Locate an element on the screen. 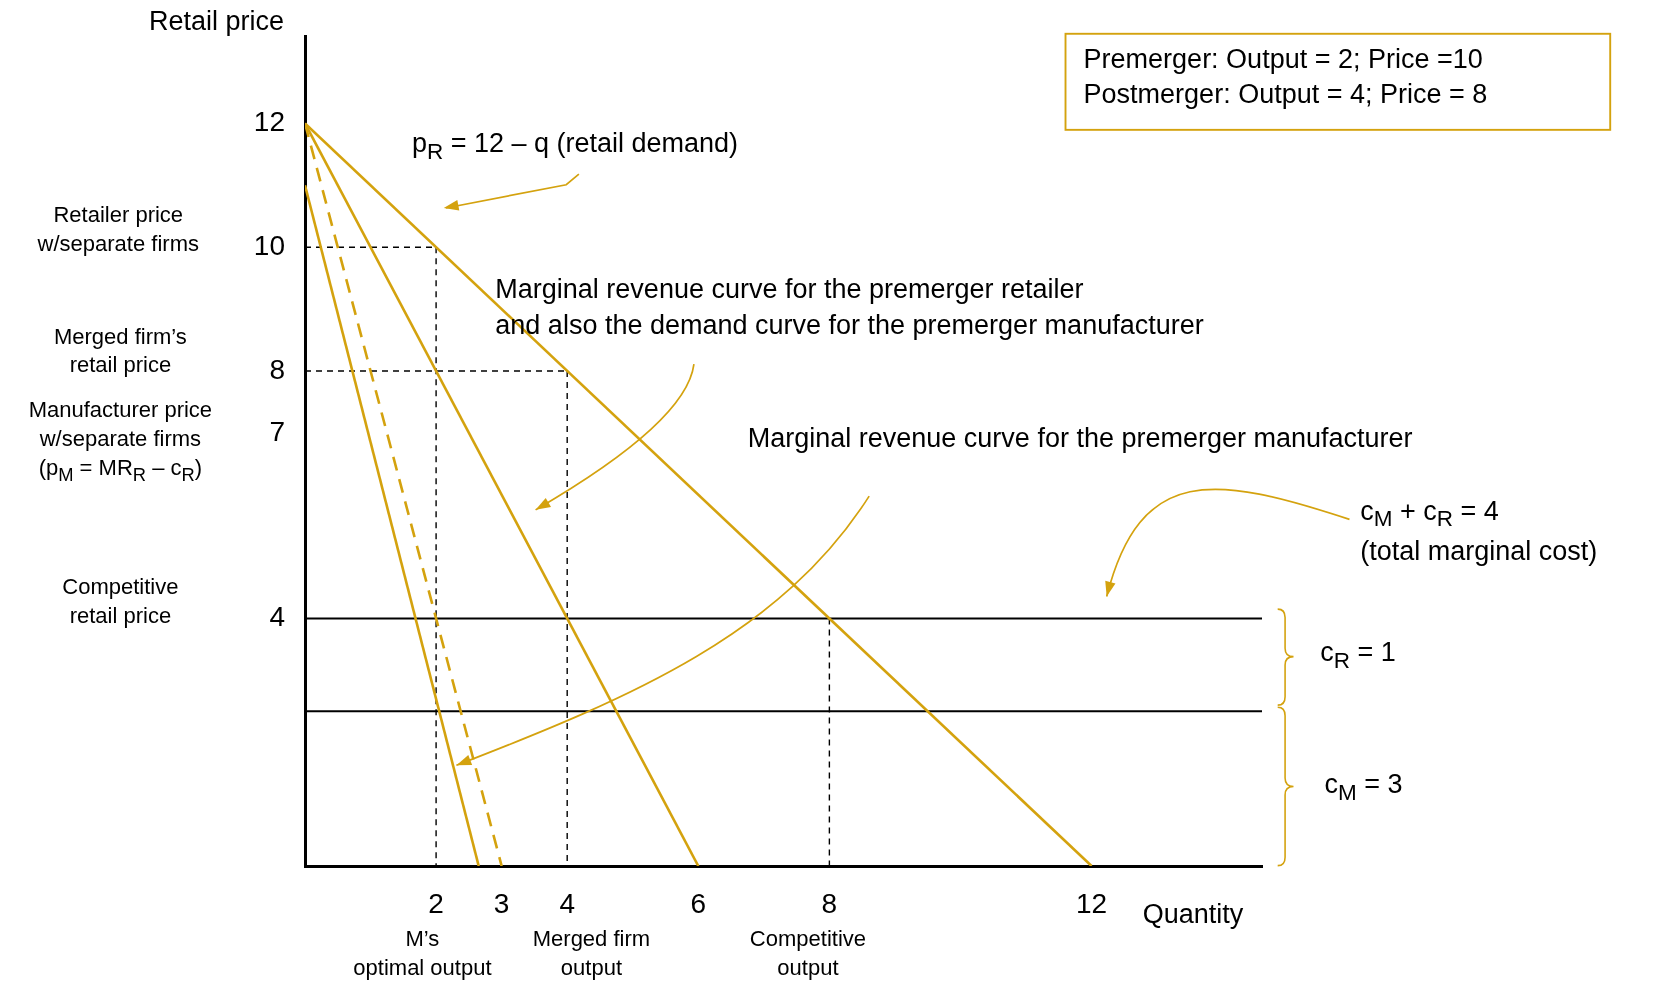  text: c$_{R}$ = 1 is located at coordinates (1358, 655).